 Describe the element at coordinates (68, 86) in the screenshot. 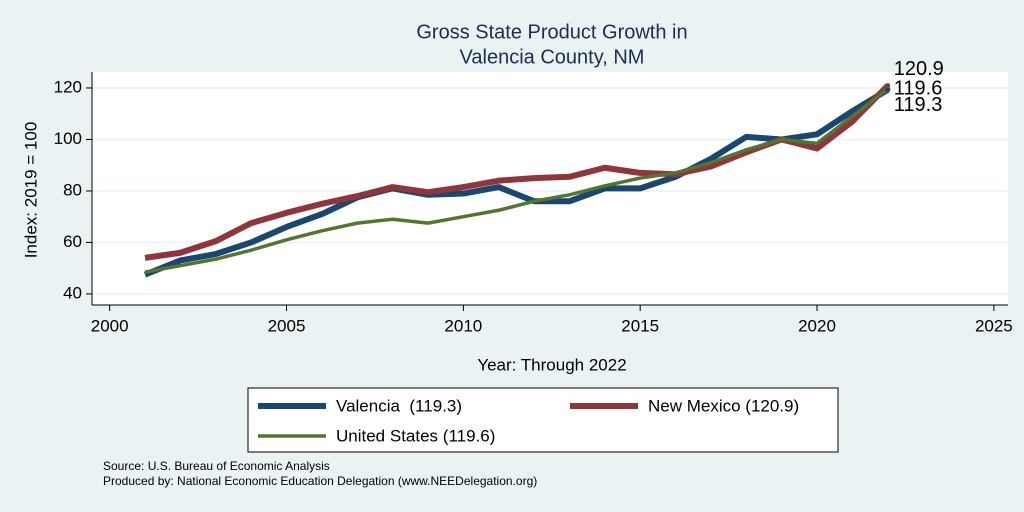

I see `y-tick-label: 120` at that location.